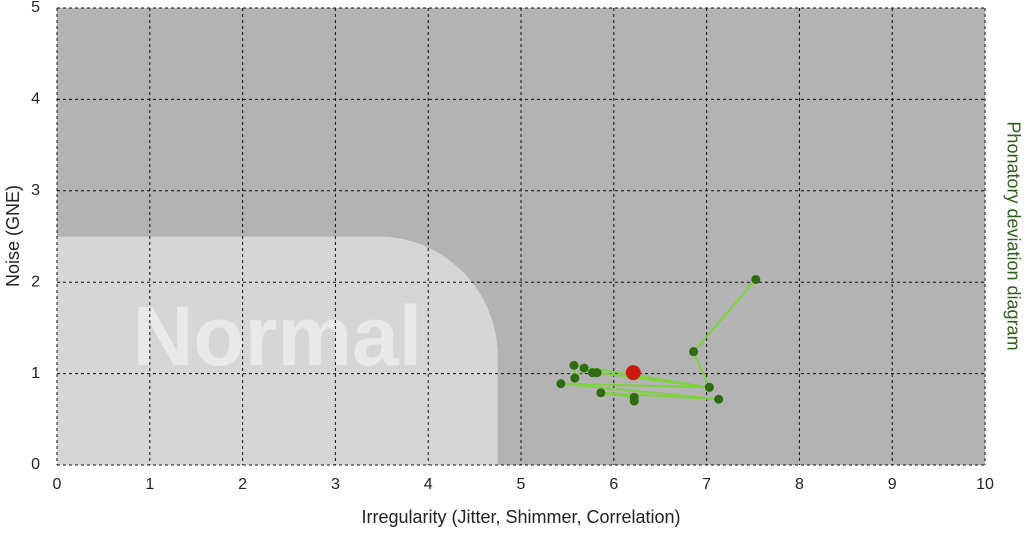 This screenshot has height=535, width=1024. I want to click on y-tick-label: 2, so click(35, 281).